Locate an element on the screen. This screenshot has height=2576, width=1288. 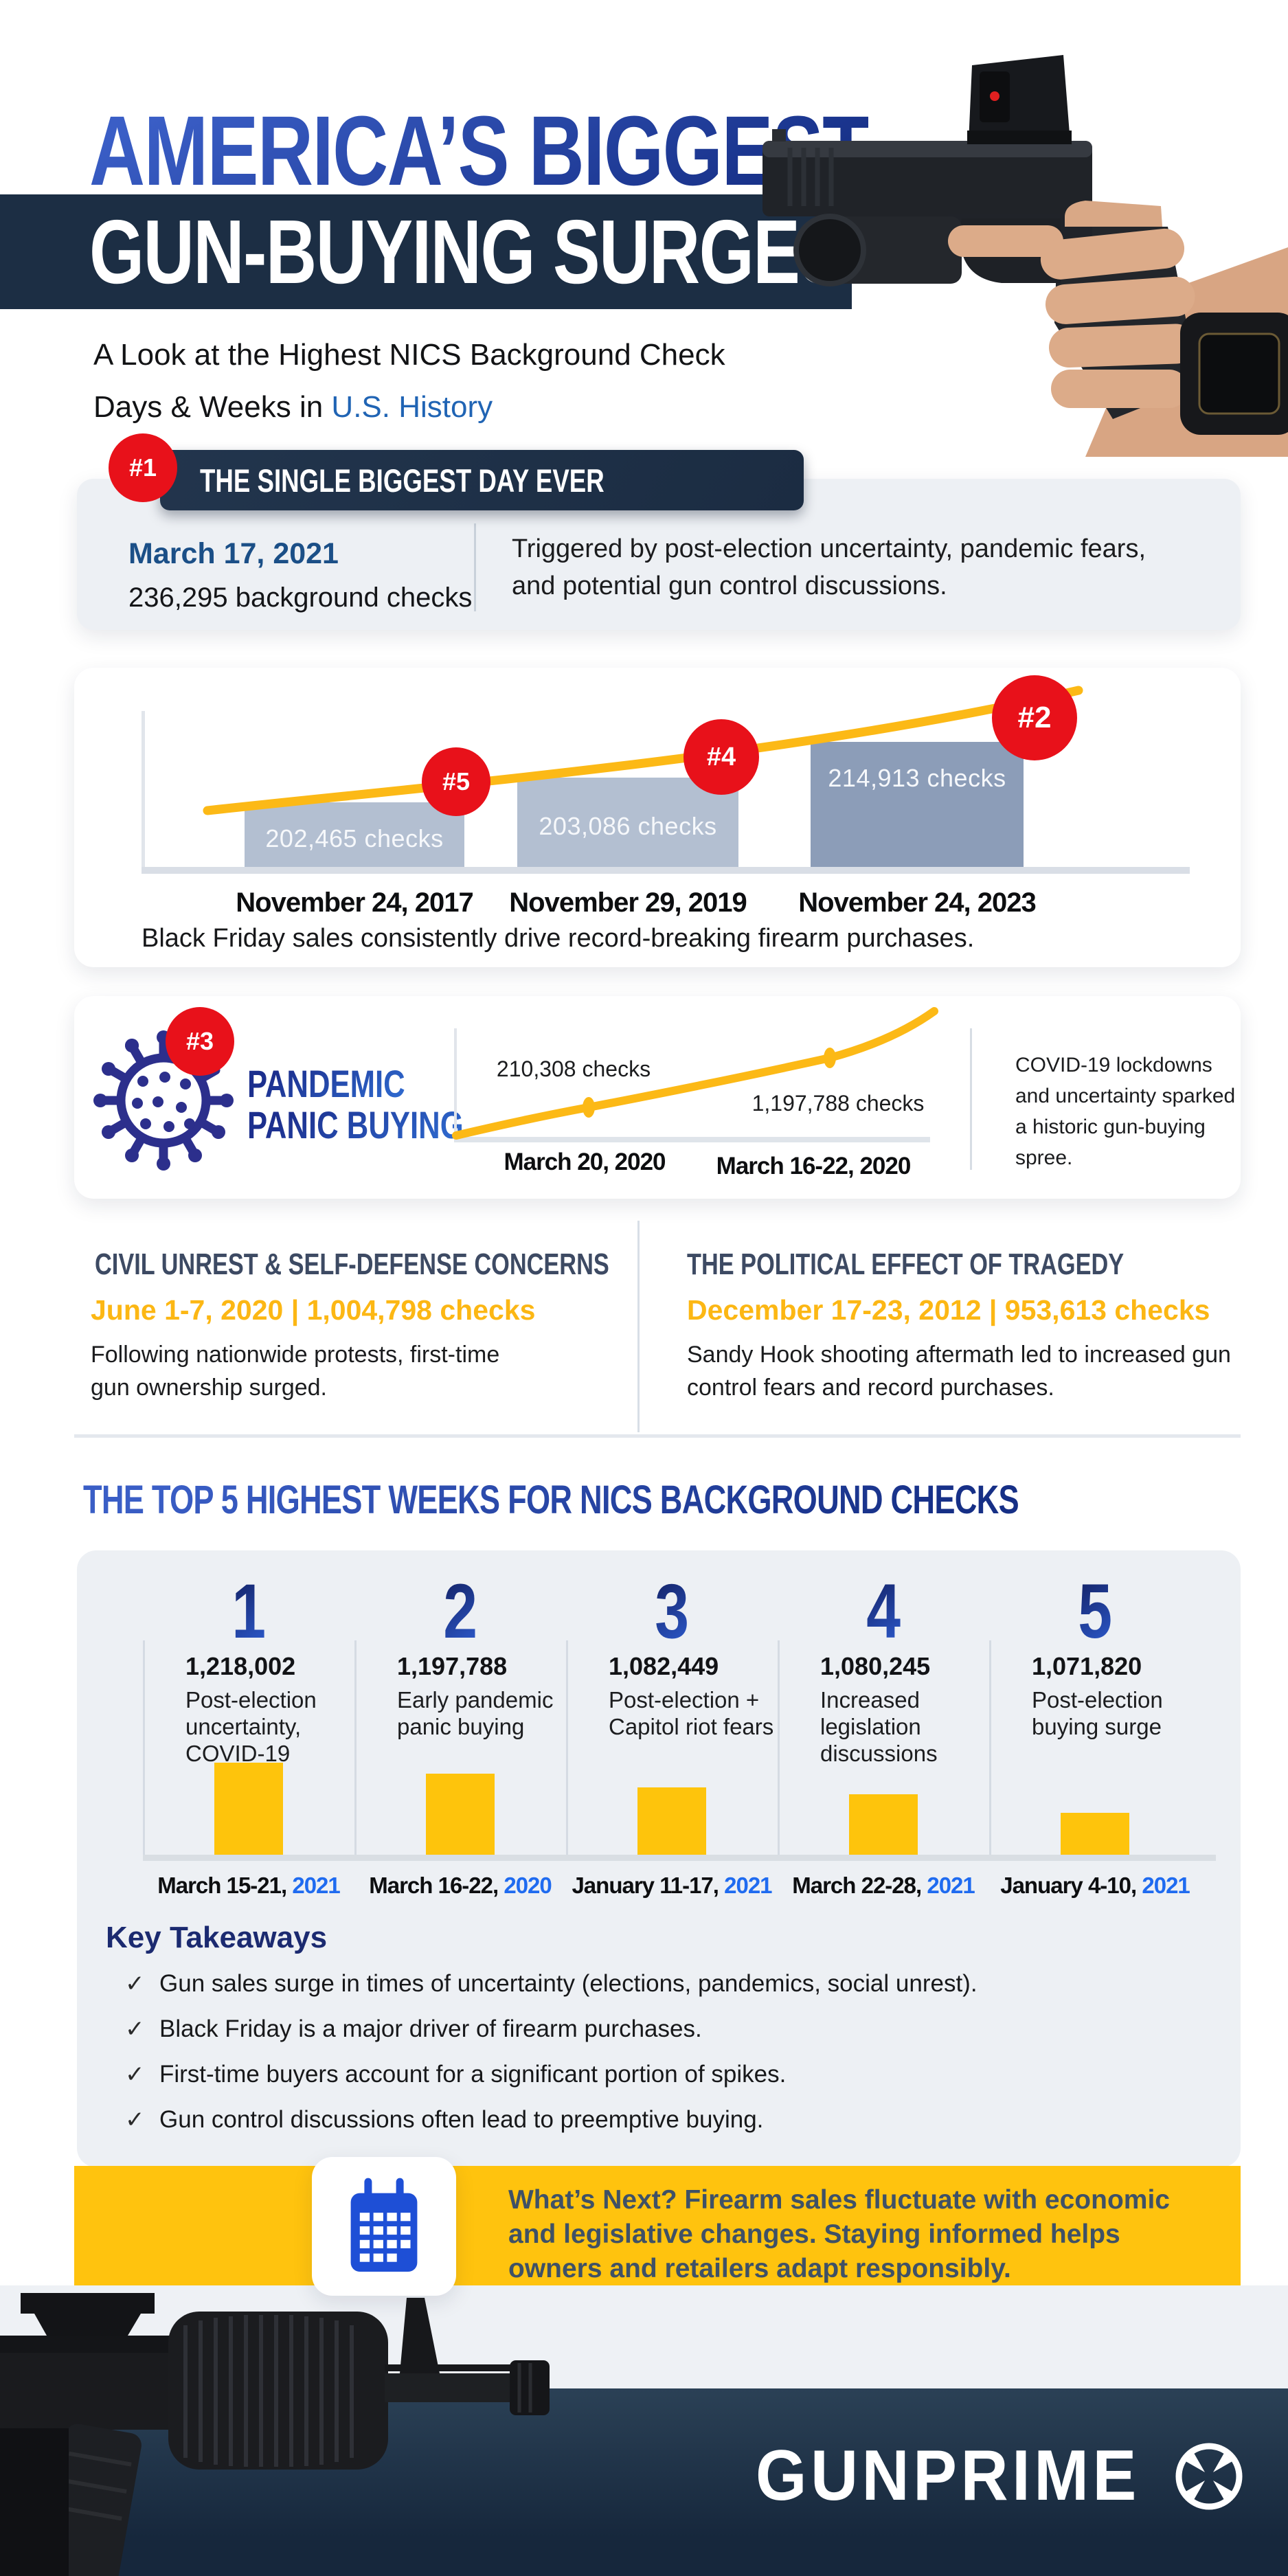
whats-next-banner is located at coordinates (657, 2225).